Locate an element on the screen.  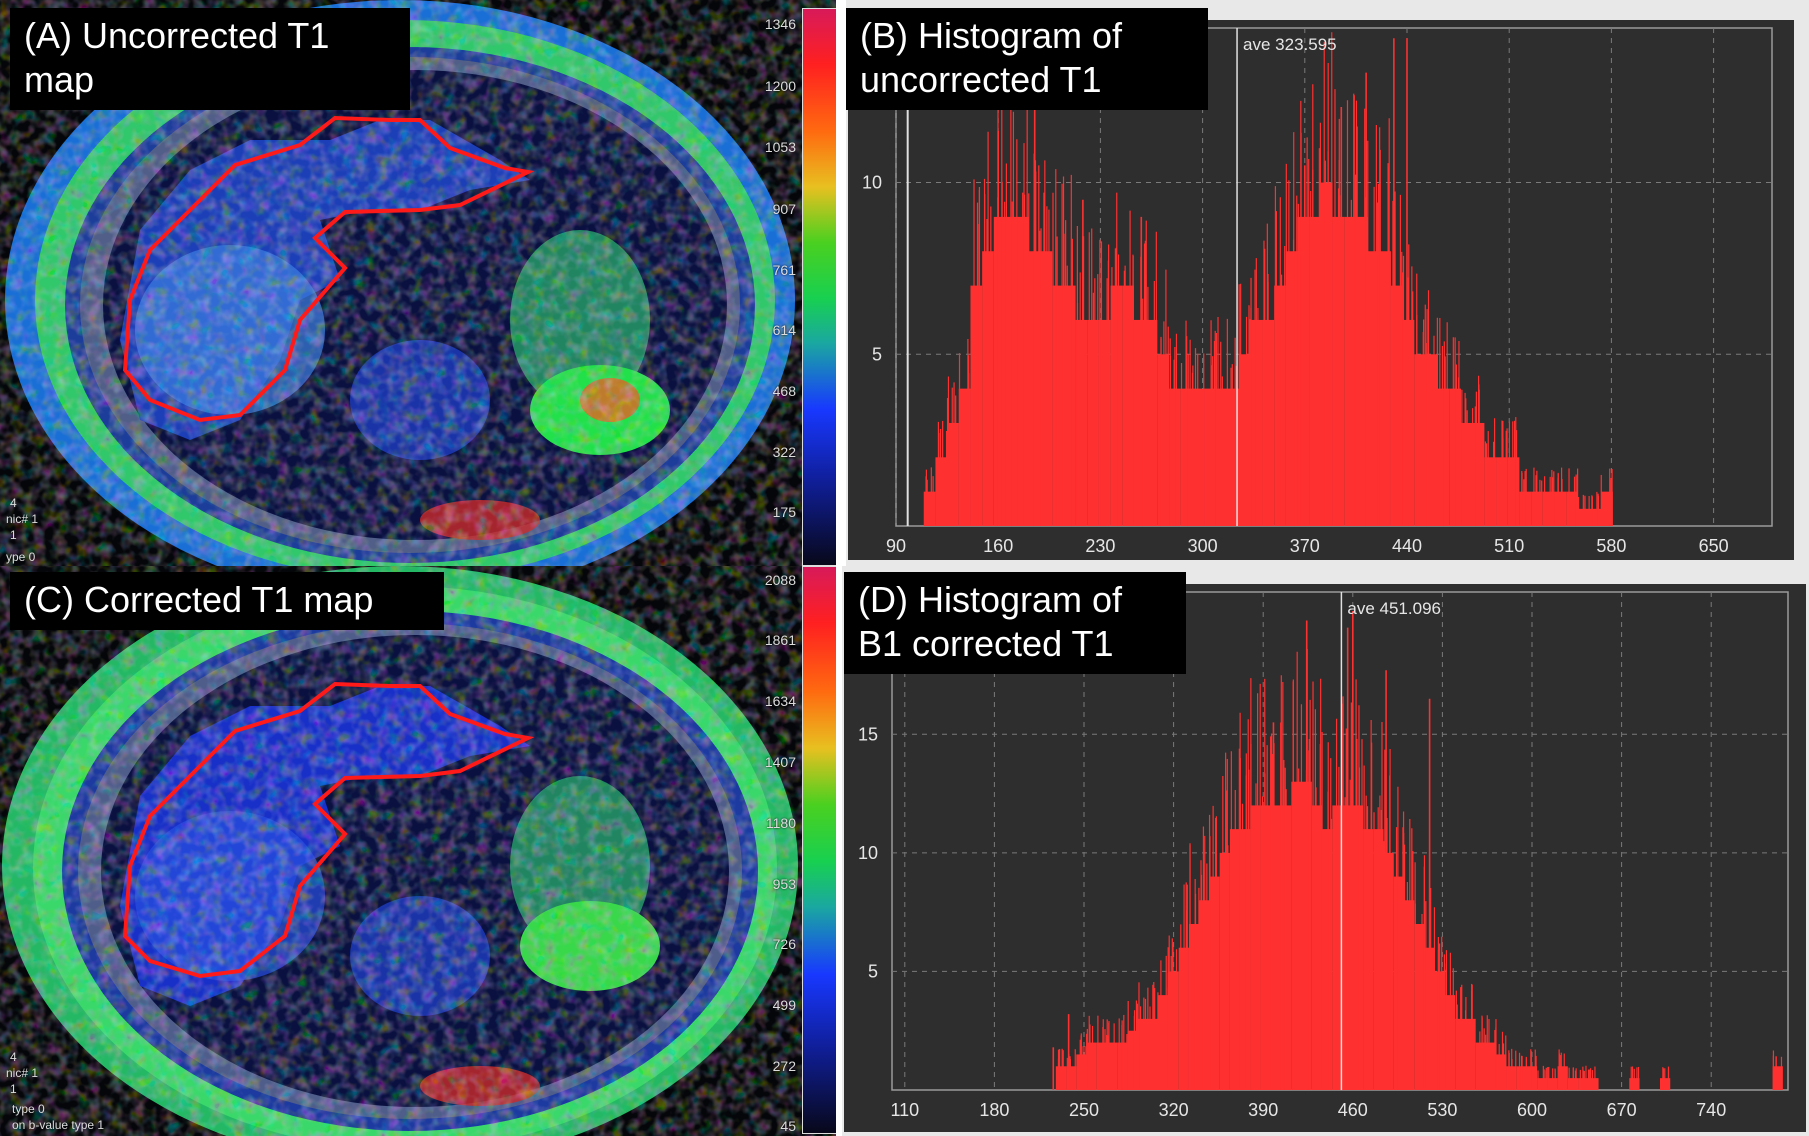
hist-b-xtick-label-7: 580 is located at coordinates (1611, 546).